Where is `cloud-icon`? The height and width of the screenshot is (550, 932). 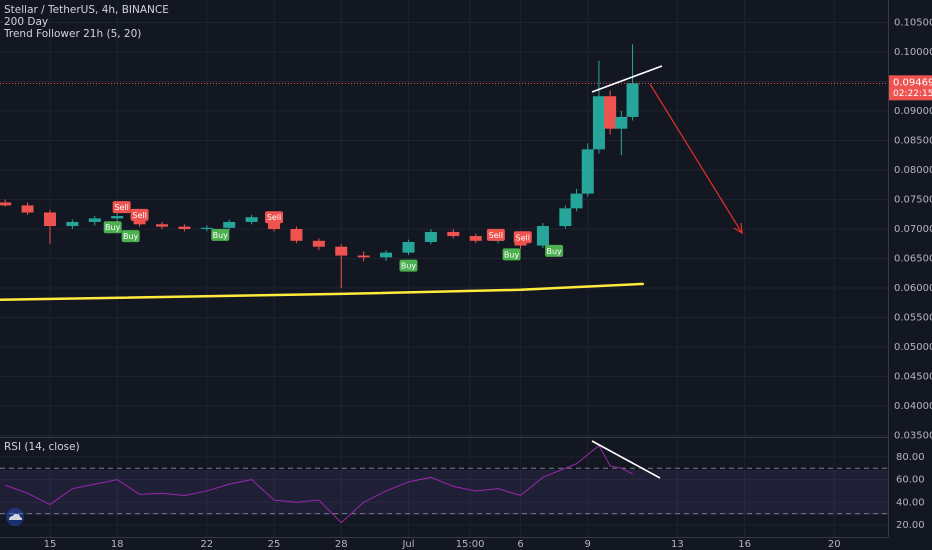
cloud-icon is located at coordinates (15, 517).